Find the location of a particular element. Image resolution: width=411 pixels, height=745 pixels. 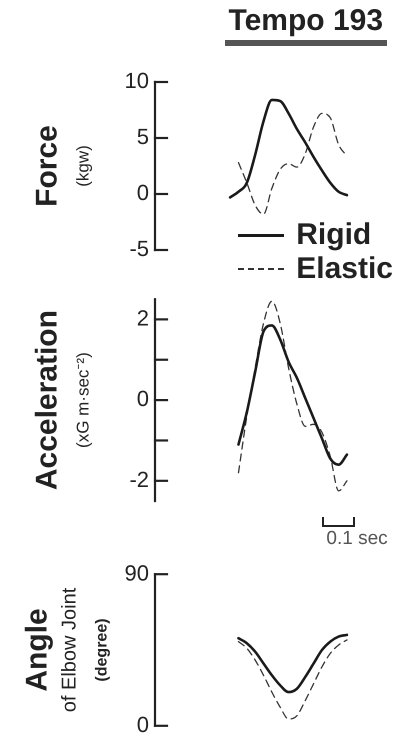

chart-title: Tempo 193 is located at coordinates (305, 25).